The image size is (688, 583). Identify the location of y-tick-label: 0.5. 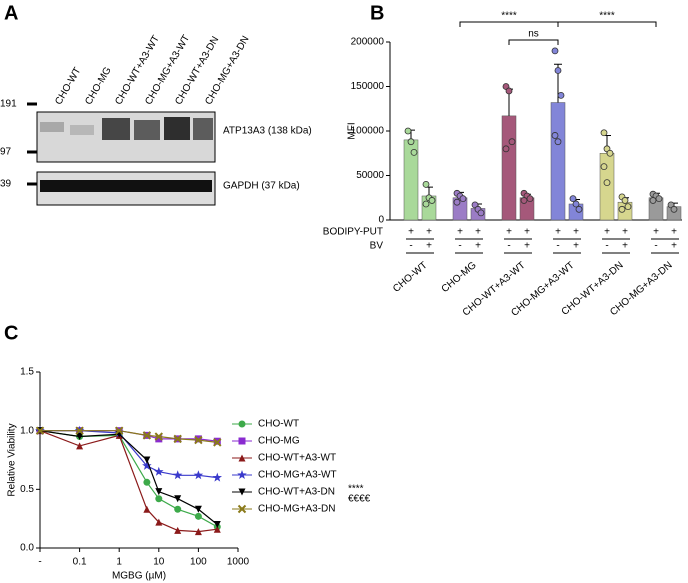
(27, 489).